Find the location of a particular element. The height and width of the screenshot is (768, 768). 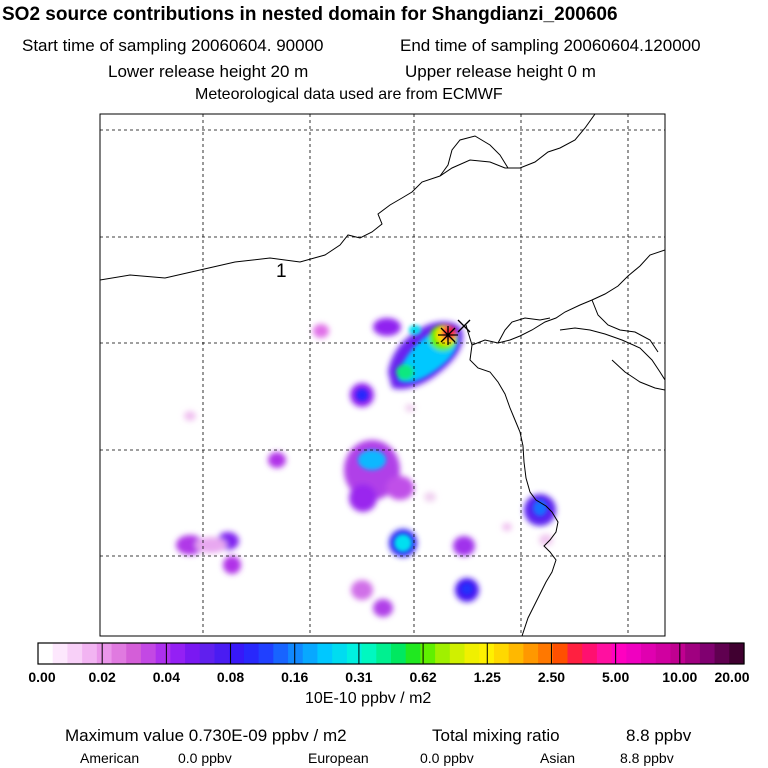

total-mixing-ratio-label: Total mixing ratio is located at coordinates (496, 735).